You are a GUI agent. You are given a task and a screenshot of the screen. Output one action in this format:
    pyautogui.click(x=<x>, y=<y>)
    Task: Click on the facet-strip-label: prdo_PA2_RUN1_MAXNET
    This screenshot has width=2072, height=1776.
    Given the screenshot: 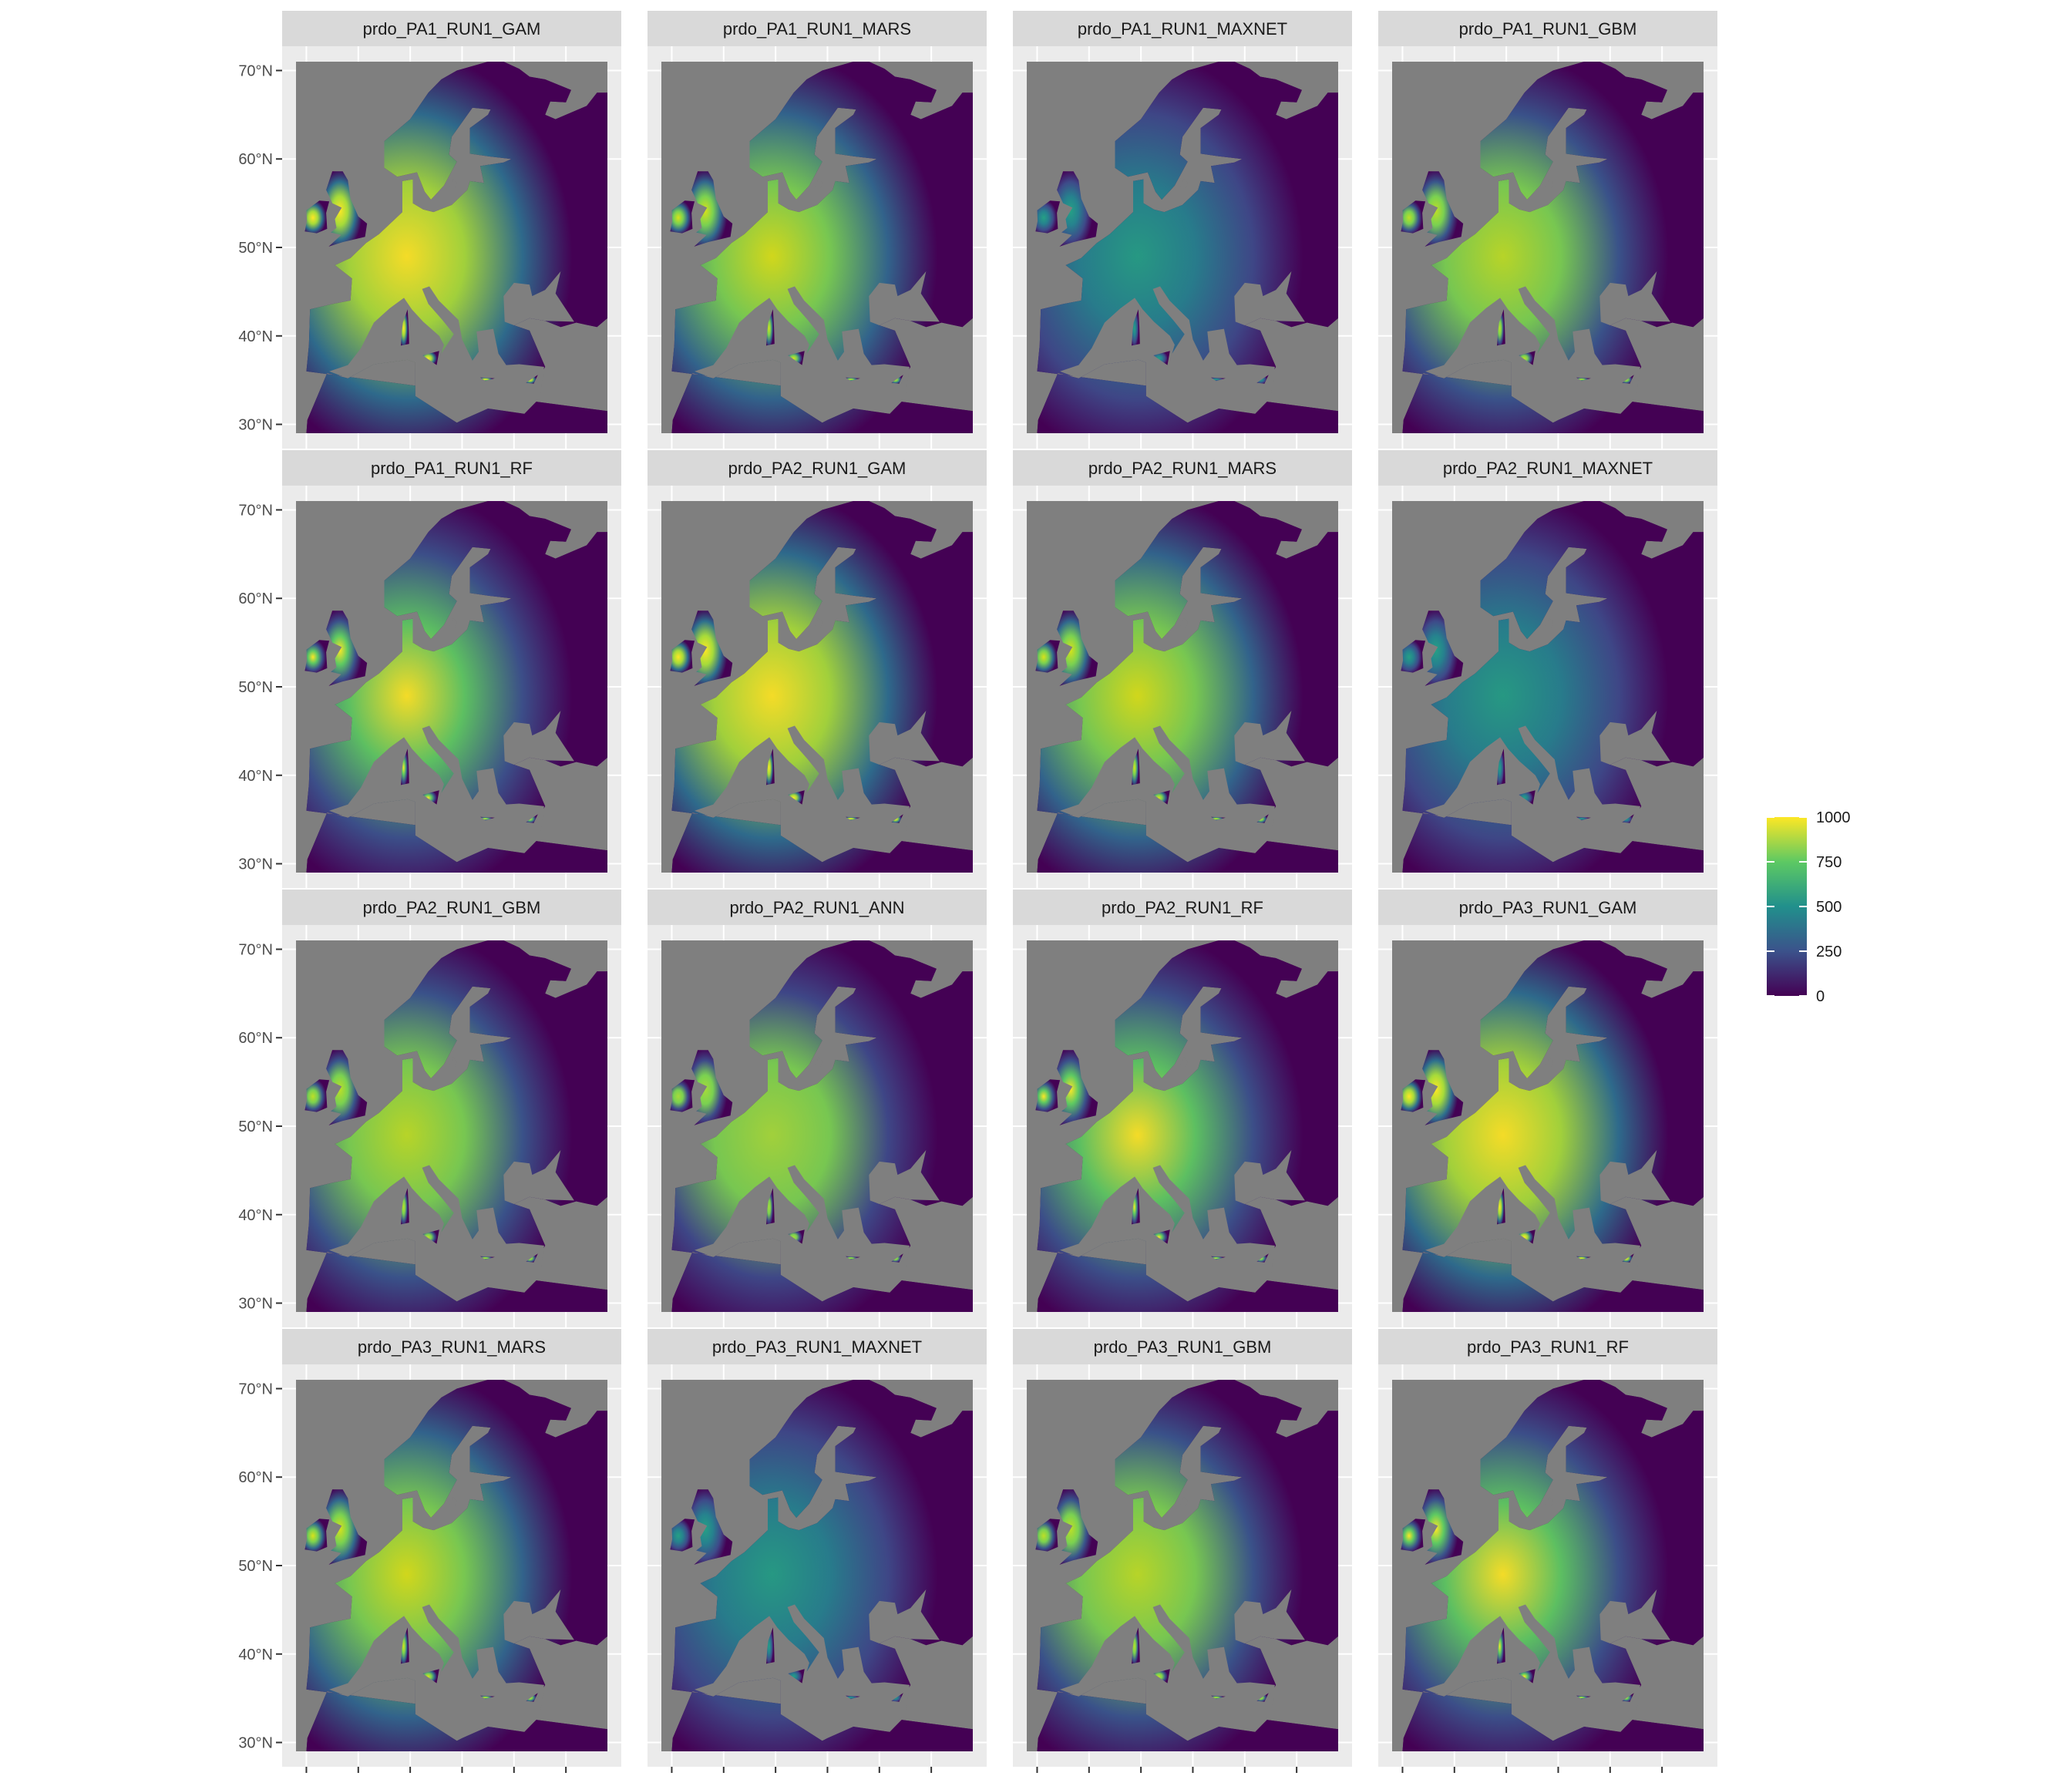 What is the action you would take?
    pyautogui.click(x=1548, y=469)
    